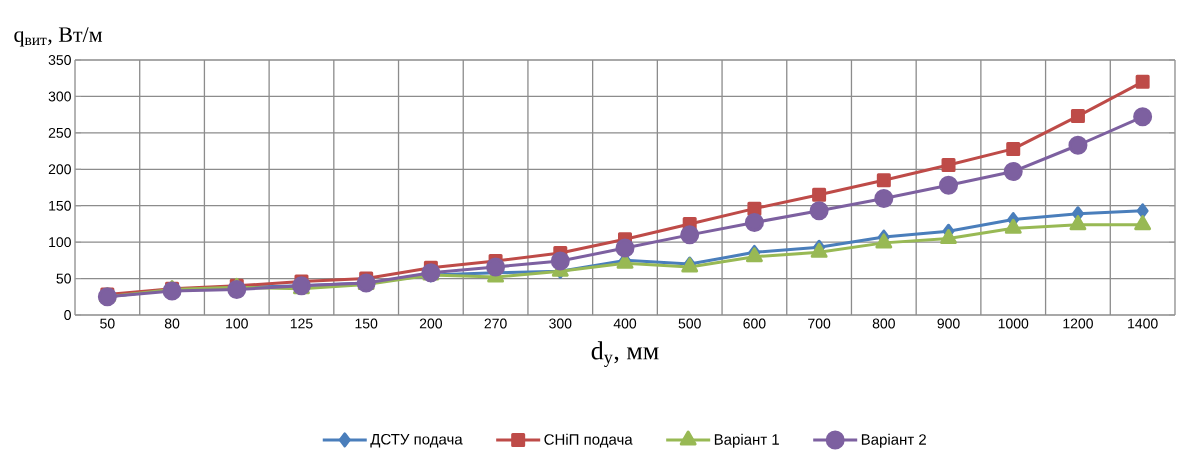  I want to click on y-tick-label: 150, so click(60, 205).